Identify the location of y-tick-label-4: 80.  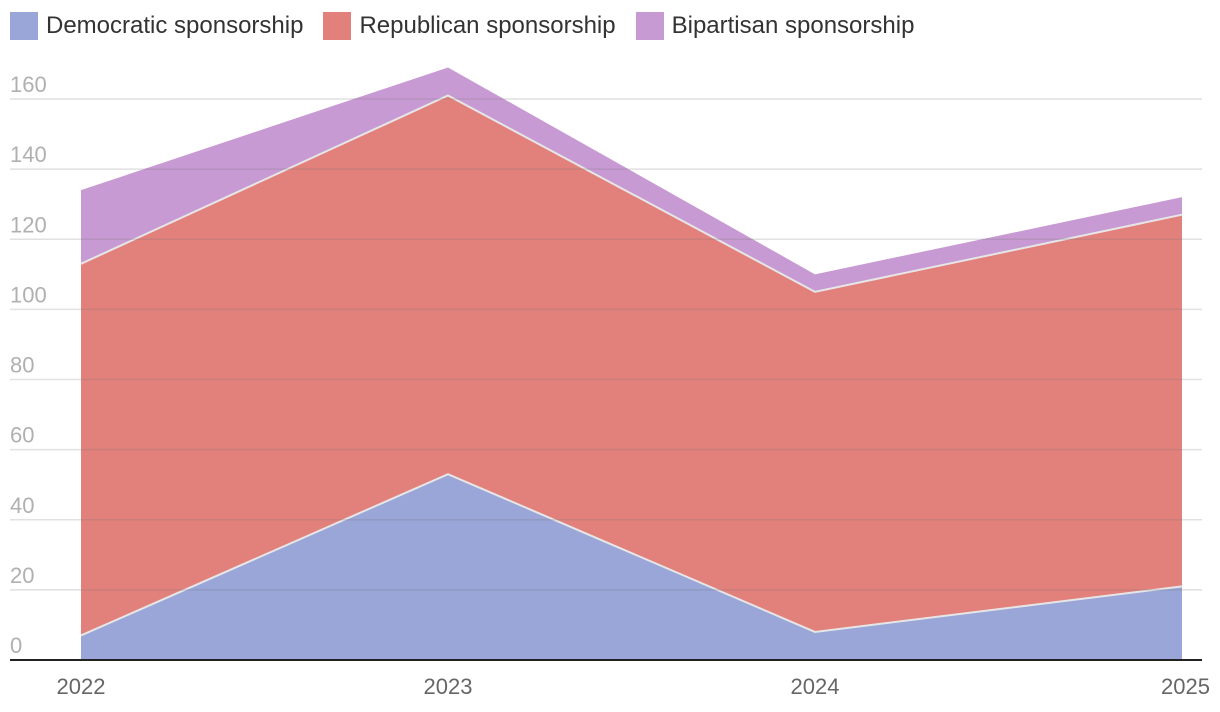
(22, 365).